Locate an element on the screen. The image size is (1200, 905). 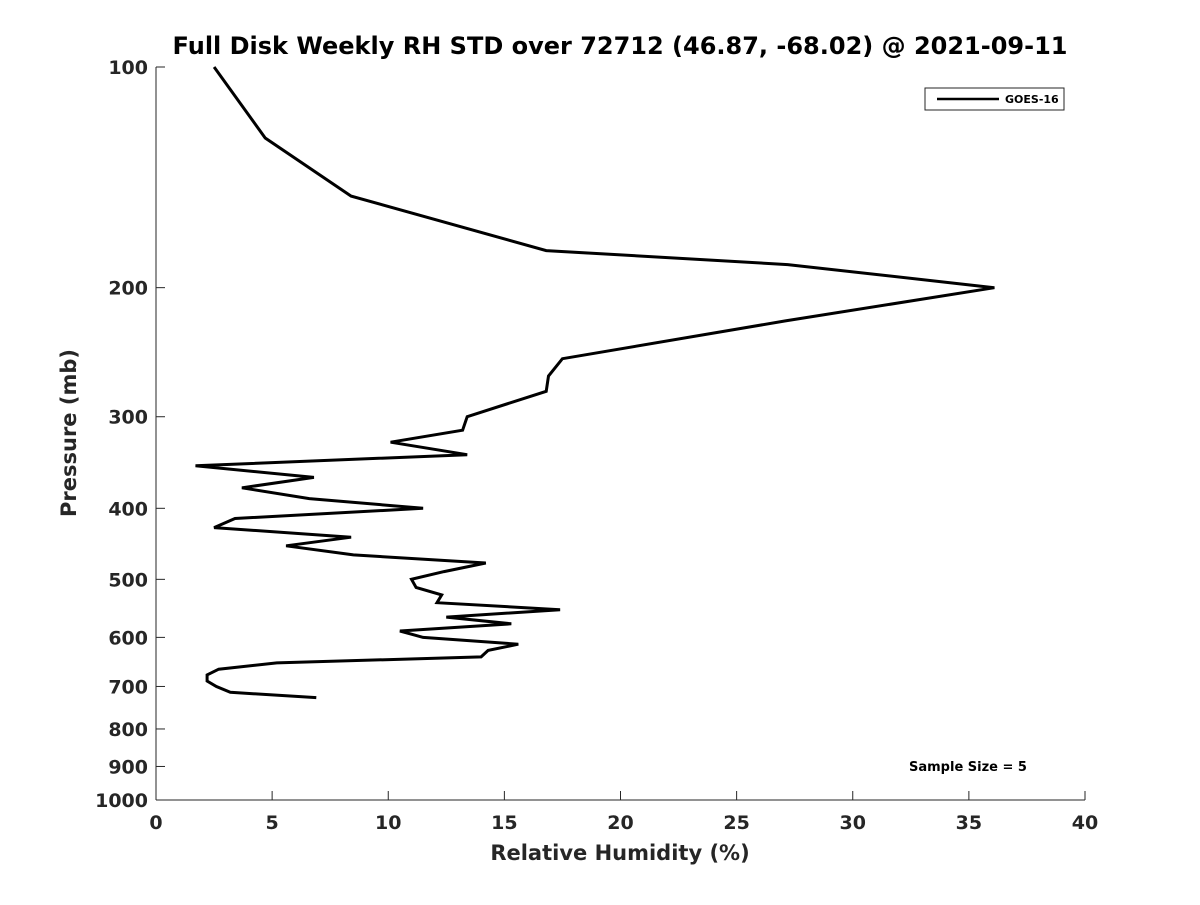
y-tick-label: 300 is located at coordinates (128, 418).